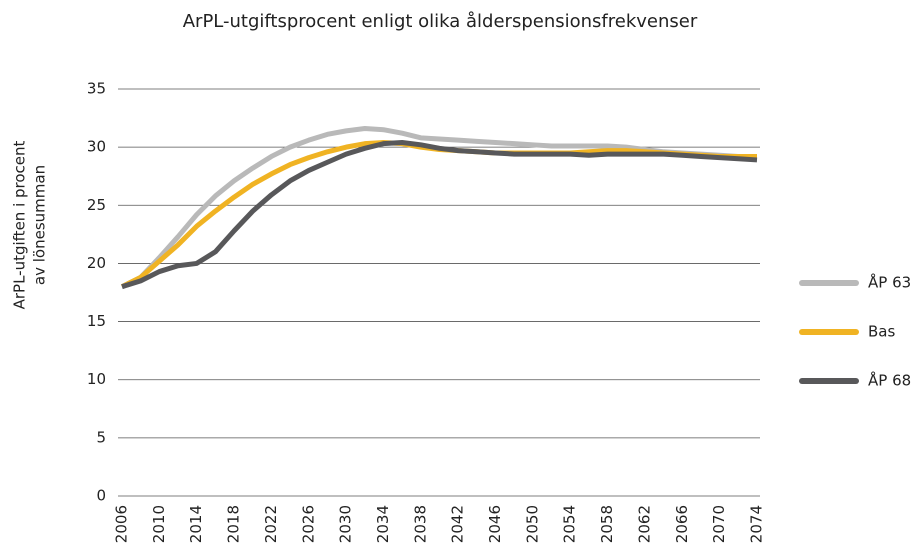 This screenshot has width=918, height=559. Describe the element at coordinates (458, 524) in the screenshot. I see `x-tick-label: 2042` at that location.